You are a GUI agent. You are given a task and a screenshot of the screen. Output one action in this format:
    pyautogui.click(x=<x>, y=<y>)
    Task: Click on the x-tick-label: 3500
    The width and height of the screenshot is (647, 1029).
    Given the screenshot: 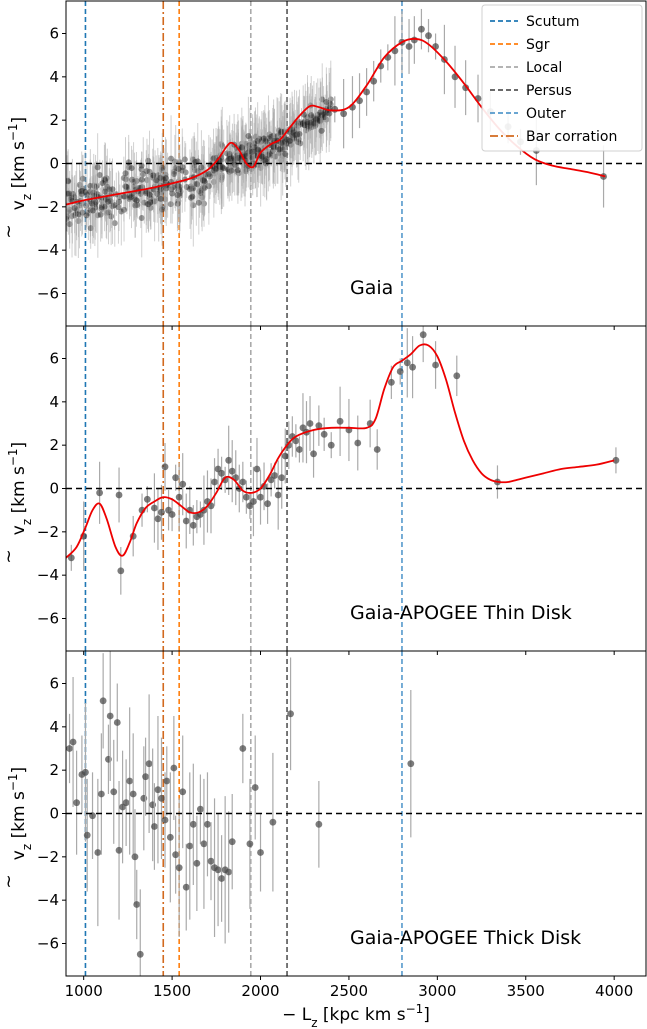 What is the action you would take?
    pyautogui.click(x=526, y=991)
    